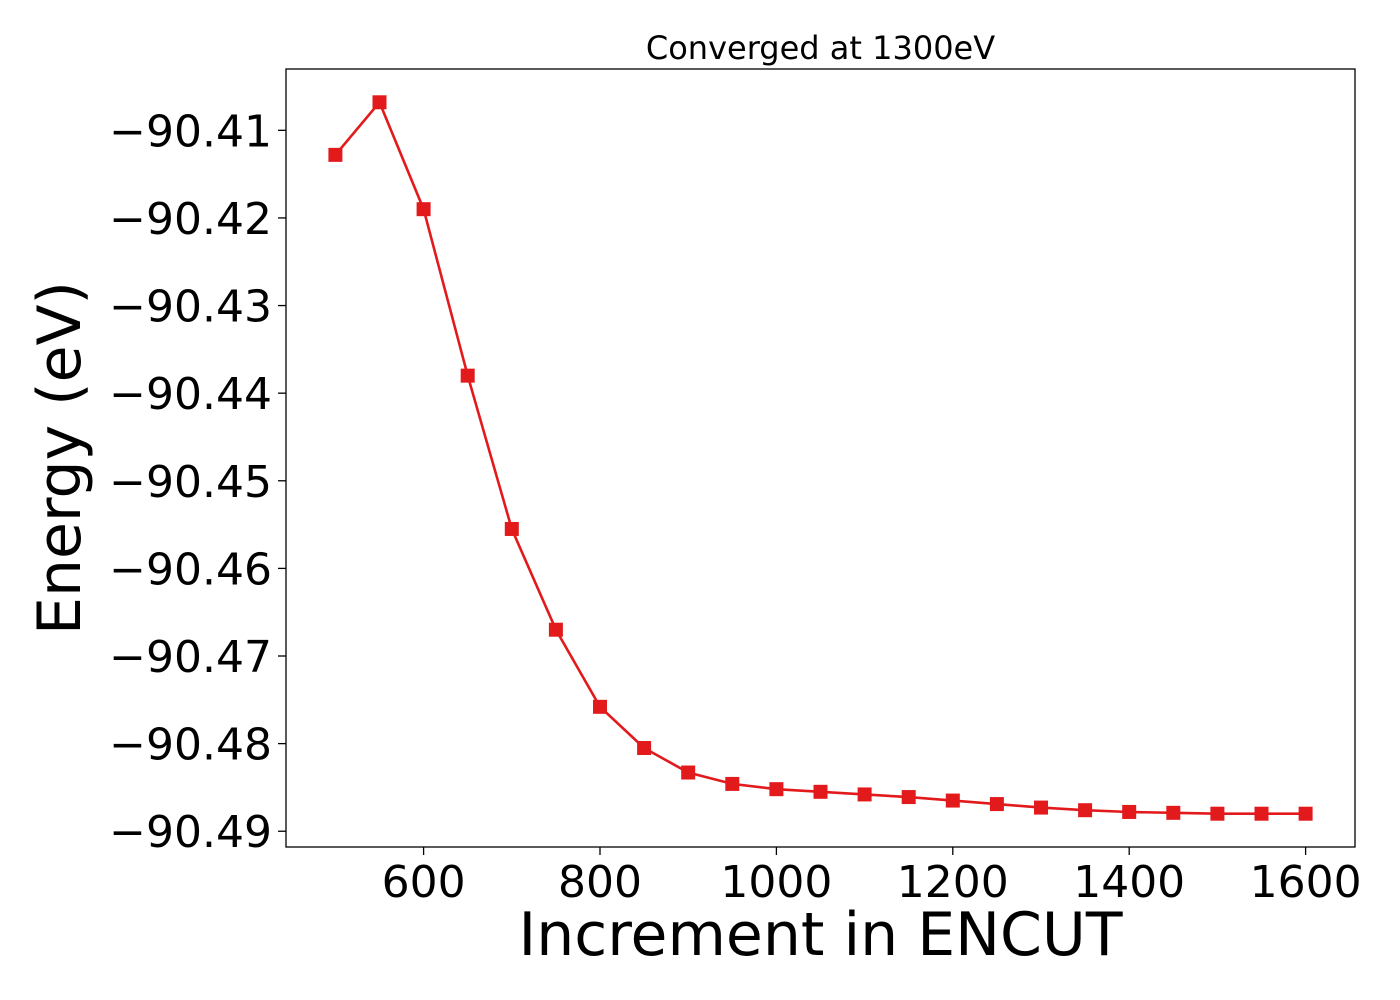 The width and height of the screenshot is (1400, 1000). I want to click on x-tick-label: 600, so click(424, 882).